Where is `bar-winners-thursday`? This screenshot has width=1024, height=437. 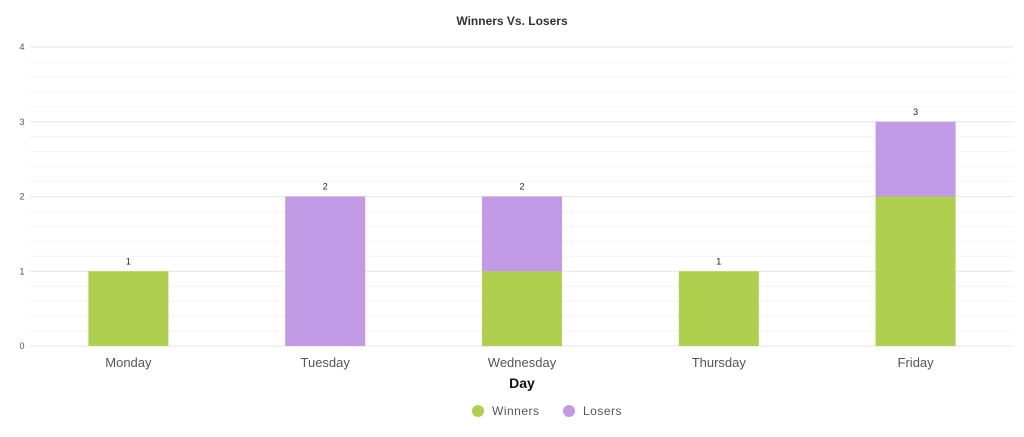 bar-winners-thursday is located at coordinates (718, 308).